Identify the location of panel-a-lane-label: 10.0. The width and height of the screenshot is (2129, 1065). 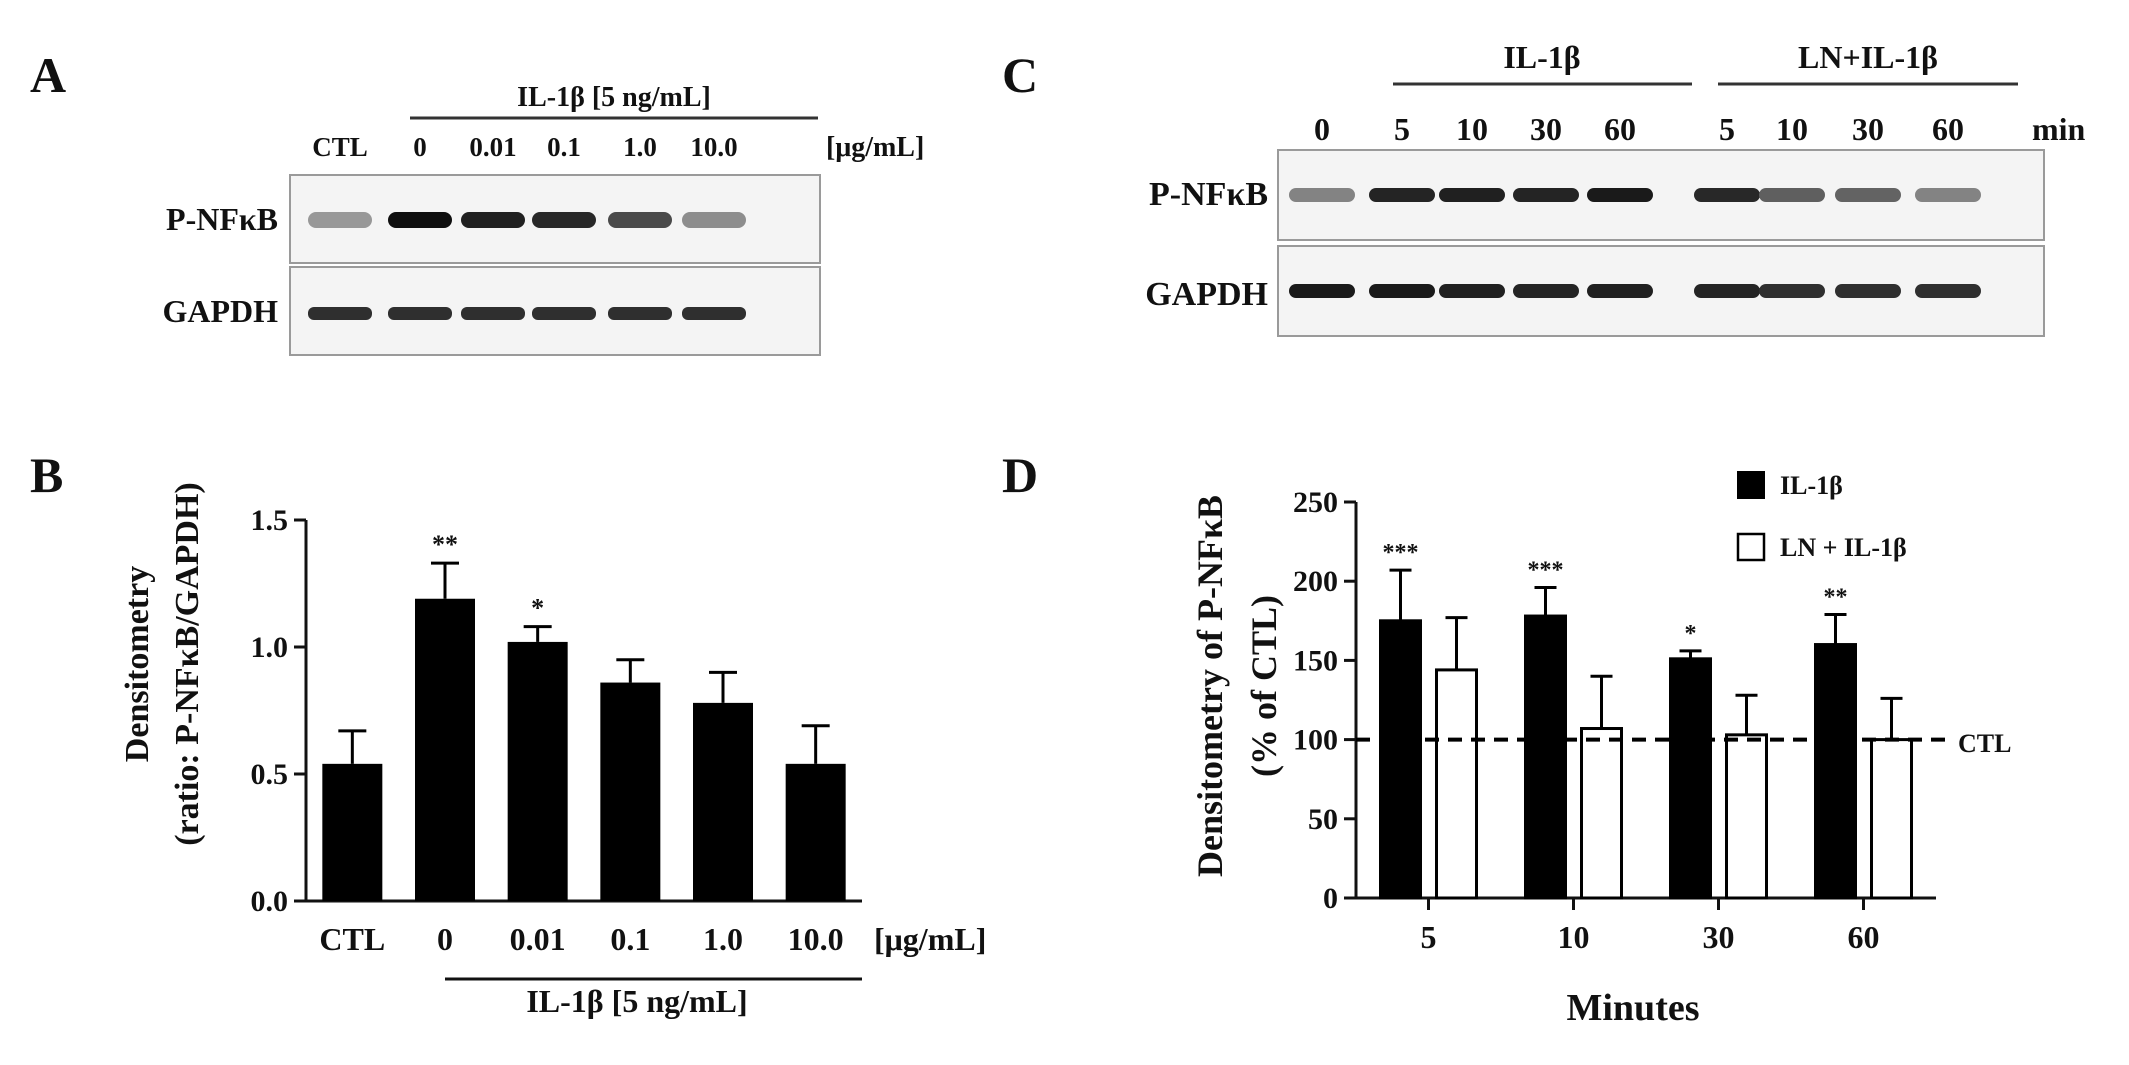
(713, 147).